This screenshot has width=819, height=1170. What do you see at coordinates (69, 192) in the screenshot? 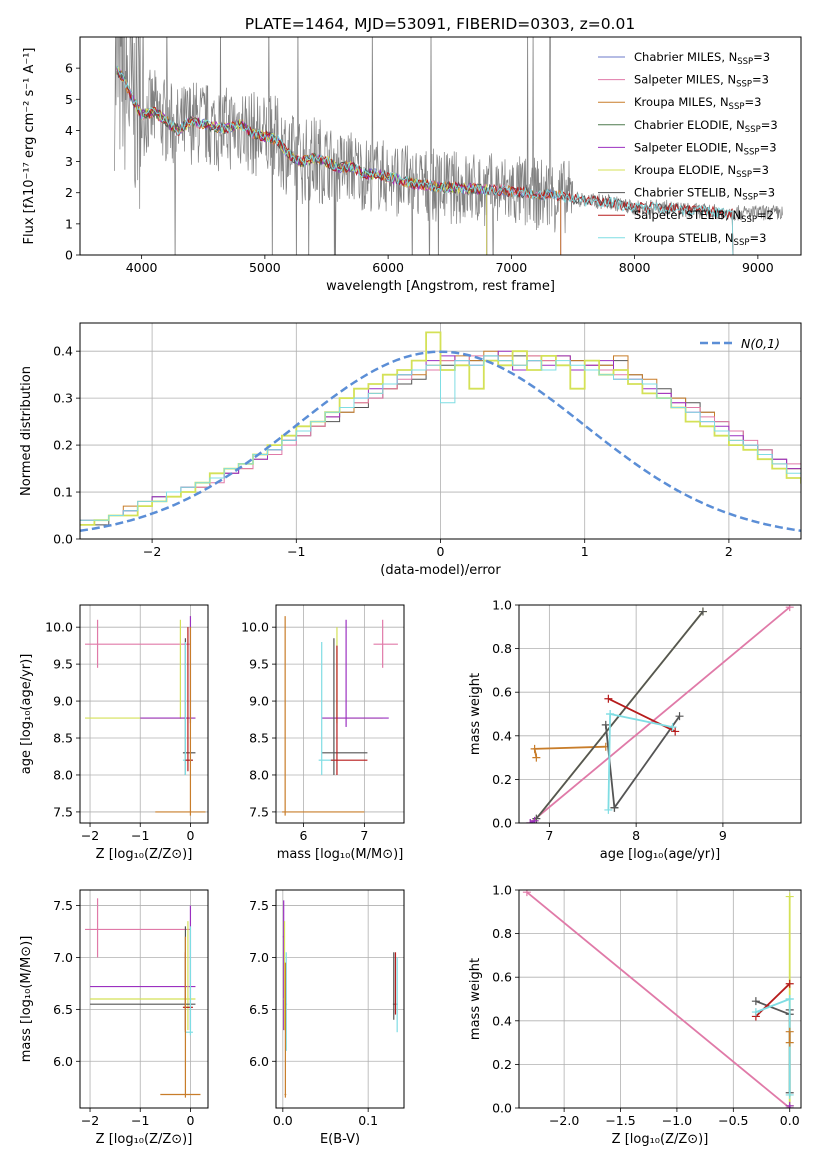
I see `y-tick-label: 2` at bounding box center [69, 192].